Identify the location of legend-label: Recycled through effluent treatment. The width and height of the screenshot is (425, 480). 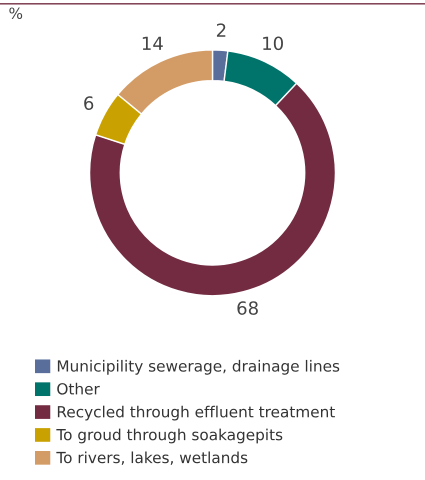
(196, 413).